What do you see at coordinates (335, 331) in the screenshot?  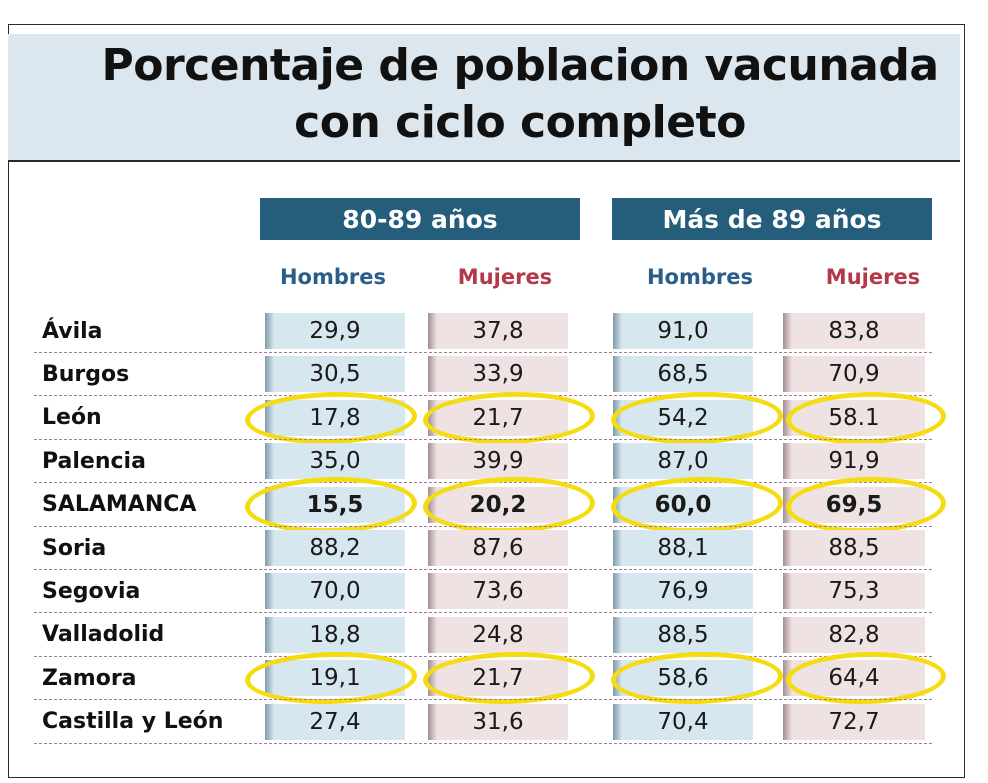 I see `table-cell: 29,9` at bounding box center [335, 331].